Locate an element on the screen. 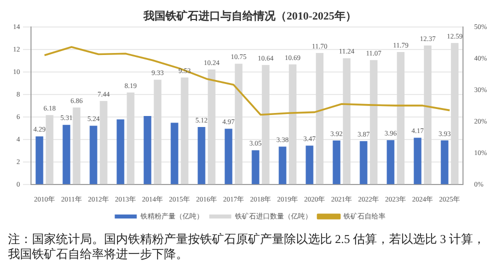 The image size is (500, 276). text: 注：国家统计局。国内铁精粉产量按铁矿石原矿产量除以选比 2.5 估算，若以选比 3 计算，我国铁矿石自给率将进一步下降。 is located at coordinates (247, 247).